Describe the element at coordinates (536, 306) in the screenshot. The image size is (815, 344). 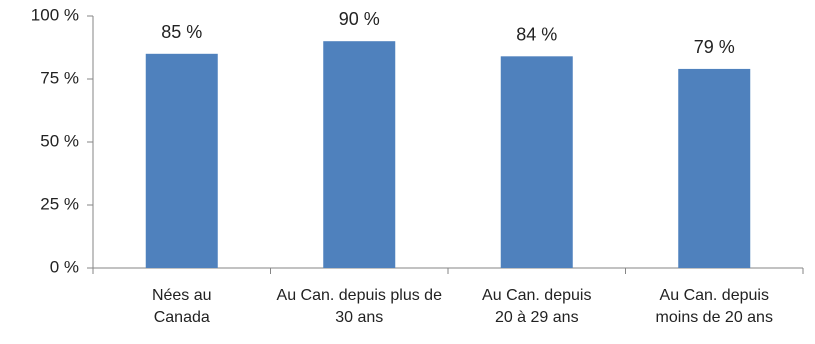
I see `category-label: Au Can. depuis 20 à 29 ans` at that location.